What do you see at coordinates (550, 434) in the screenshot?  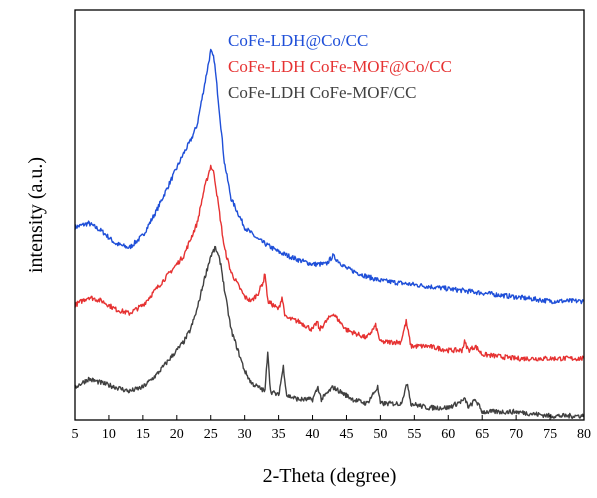 I see `x-tick-label: 75` at bounding box center [550, 434].